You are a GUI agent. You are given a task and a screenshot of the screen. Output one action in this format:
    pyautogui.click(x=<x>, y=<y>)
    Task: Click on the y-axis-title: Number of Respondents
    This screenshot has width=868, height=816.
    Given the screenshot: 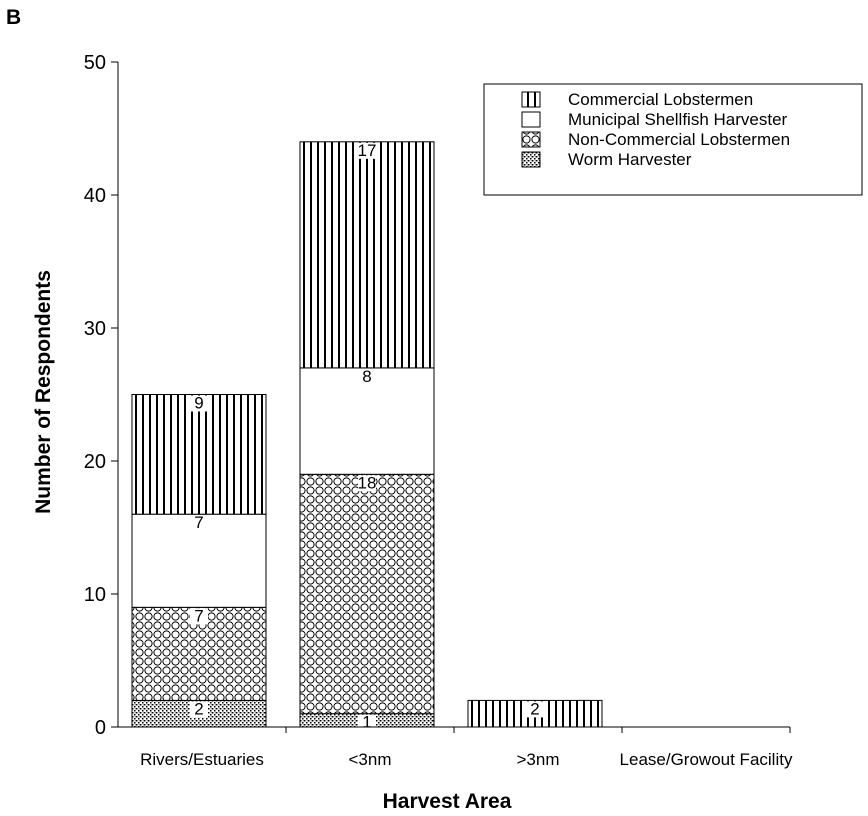 What is the action you would take?
    pyautogui.click(x=43, y=392)
    